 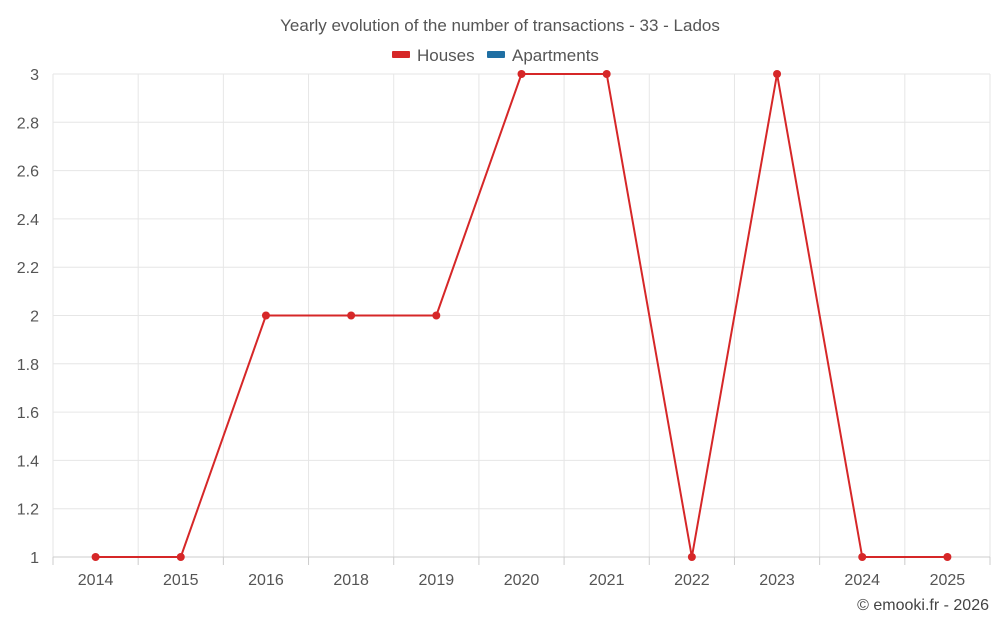 I want to click on legend-item-houses: Houses, so click(x=433, y=55).